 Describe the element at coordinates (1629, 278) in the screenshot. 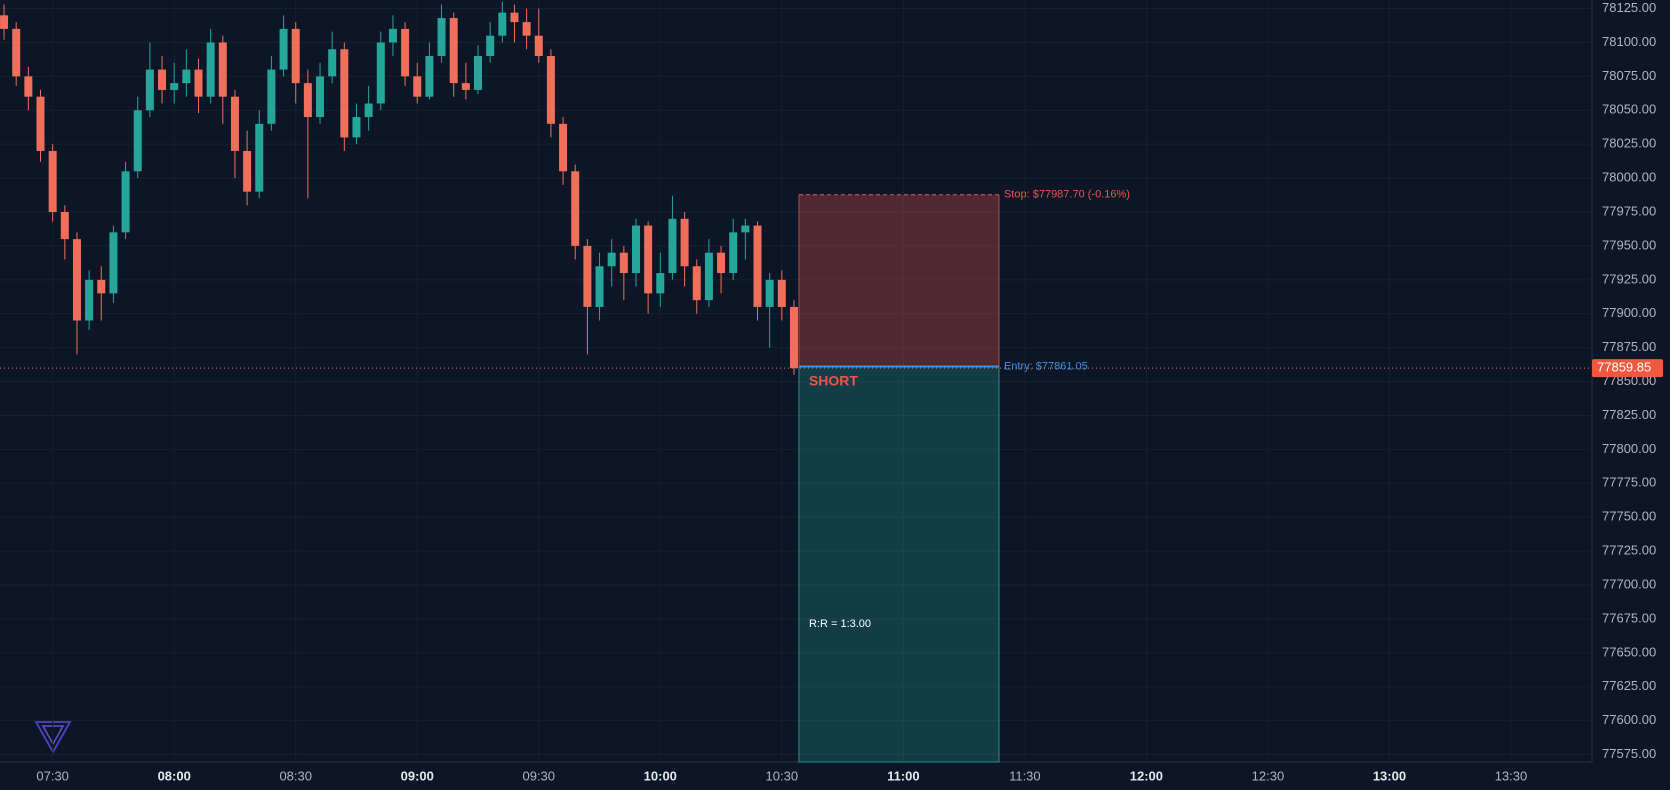

I see `y-tick-label: 77925.00` at that location.